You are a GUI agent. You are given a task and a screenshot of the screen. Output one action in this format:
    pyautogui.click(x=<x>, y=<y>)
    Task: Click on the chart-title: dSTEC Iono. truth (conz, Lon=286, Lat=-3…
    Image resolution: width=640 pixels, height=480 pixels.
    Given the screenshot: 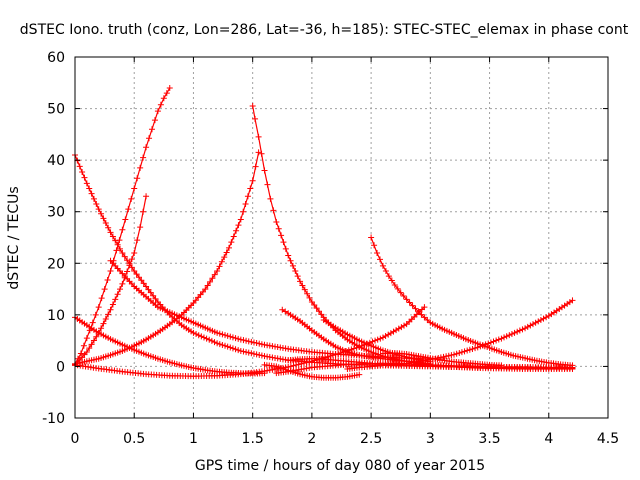 What is the action you would take?
    pyautogui.click(x=324, y=30)
    